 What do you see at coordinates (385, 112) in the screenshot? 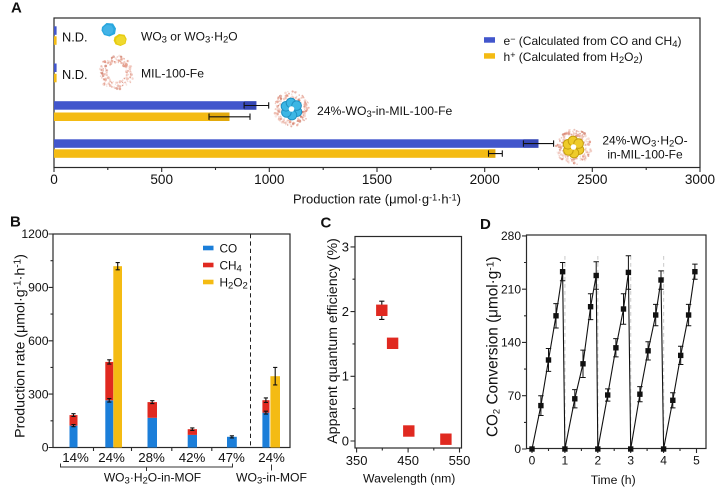
I see `svg-text: 24%-WO3-in-MIL-100-Fe` at bounding box center [385, 112].